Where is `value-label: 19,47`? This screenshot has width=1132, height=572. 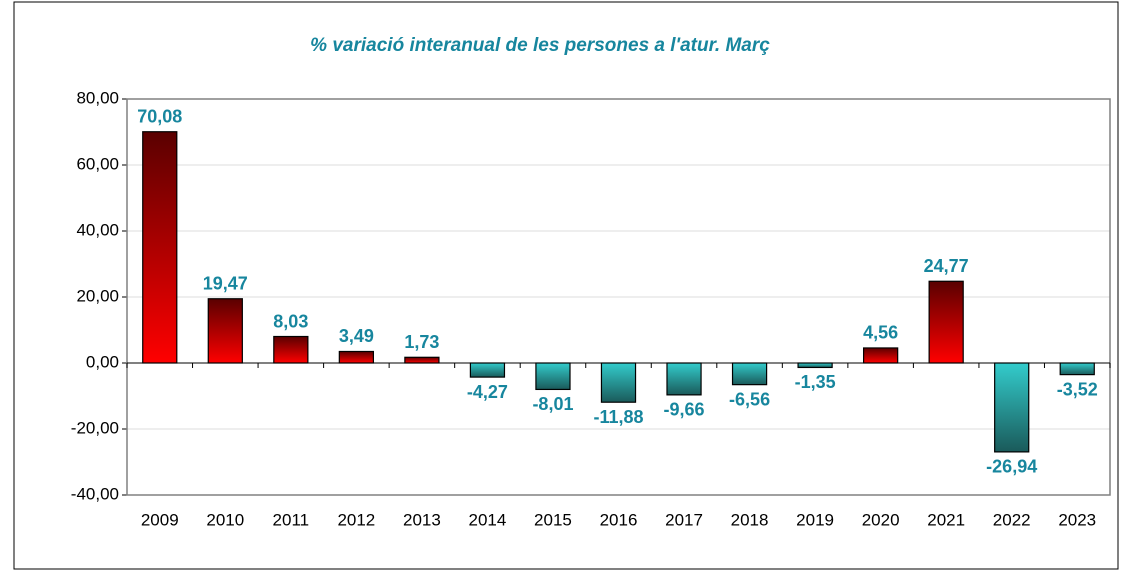 value-label: 19,47 is located at coordinates (225, 283).